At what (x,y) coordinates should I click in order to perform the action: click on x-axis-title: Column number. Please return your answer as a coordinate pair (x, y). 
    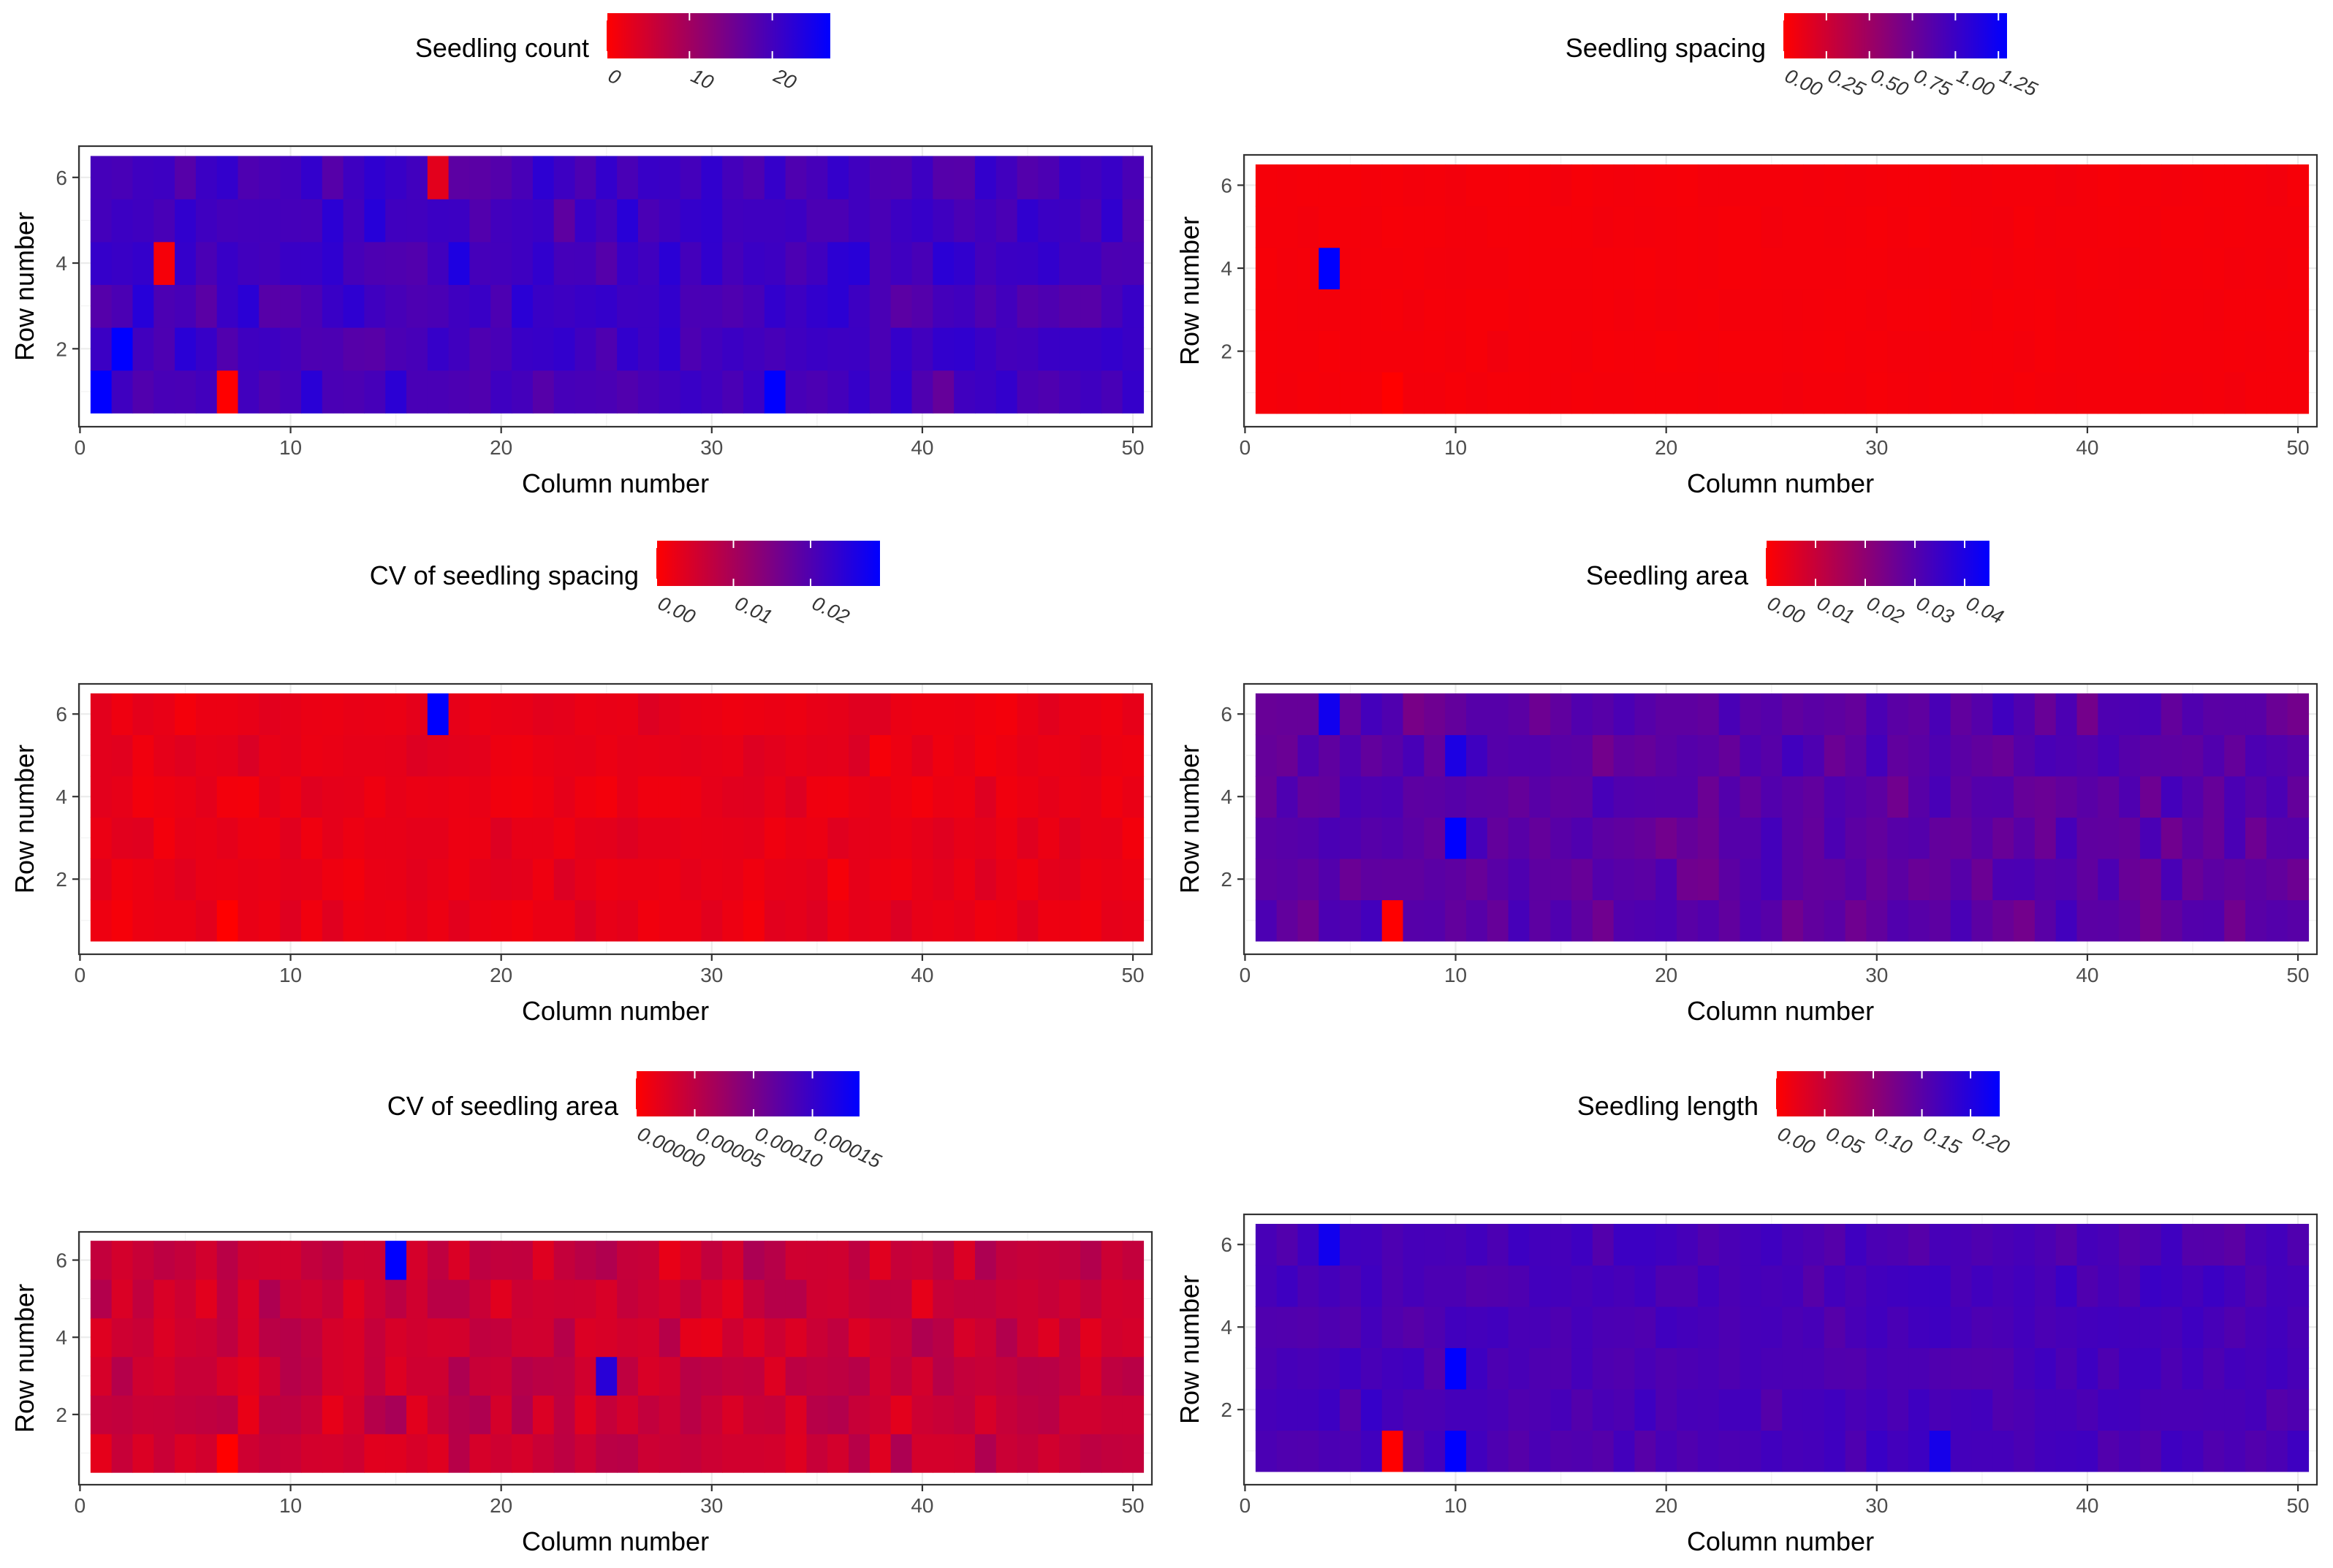
    Looking at the image, I should click on (615, 1011).